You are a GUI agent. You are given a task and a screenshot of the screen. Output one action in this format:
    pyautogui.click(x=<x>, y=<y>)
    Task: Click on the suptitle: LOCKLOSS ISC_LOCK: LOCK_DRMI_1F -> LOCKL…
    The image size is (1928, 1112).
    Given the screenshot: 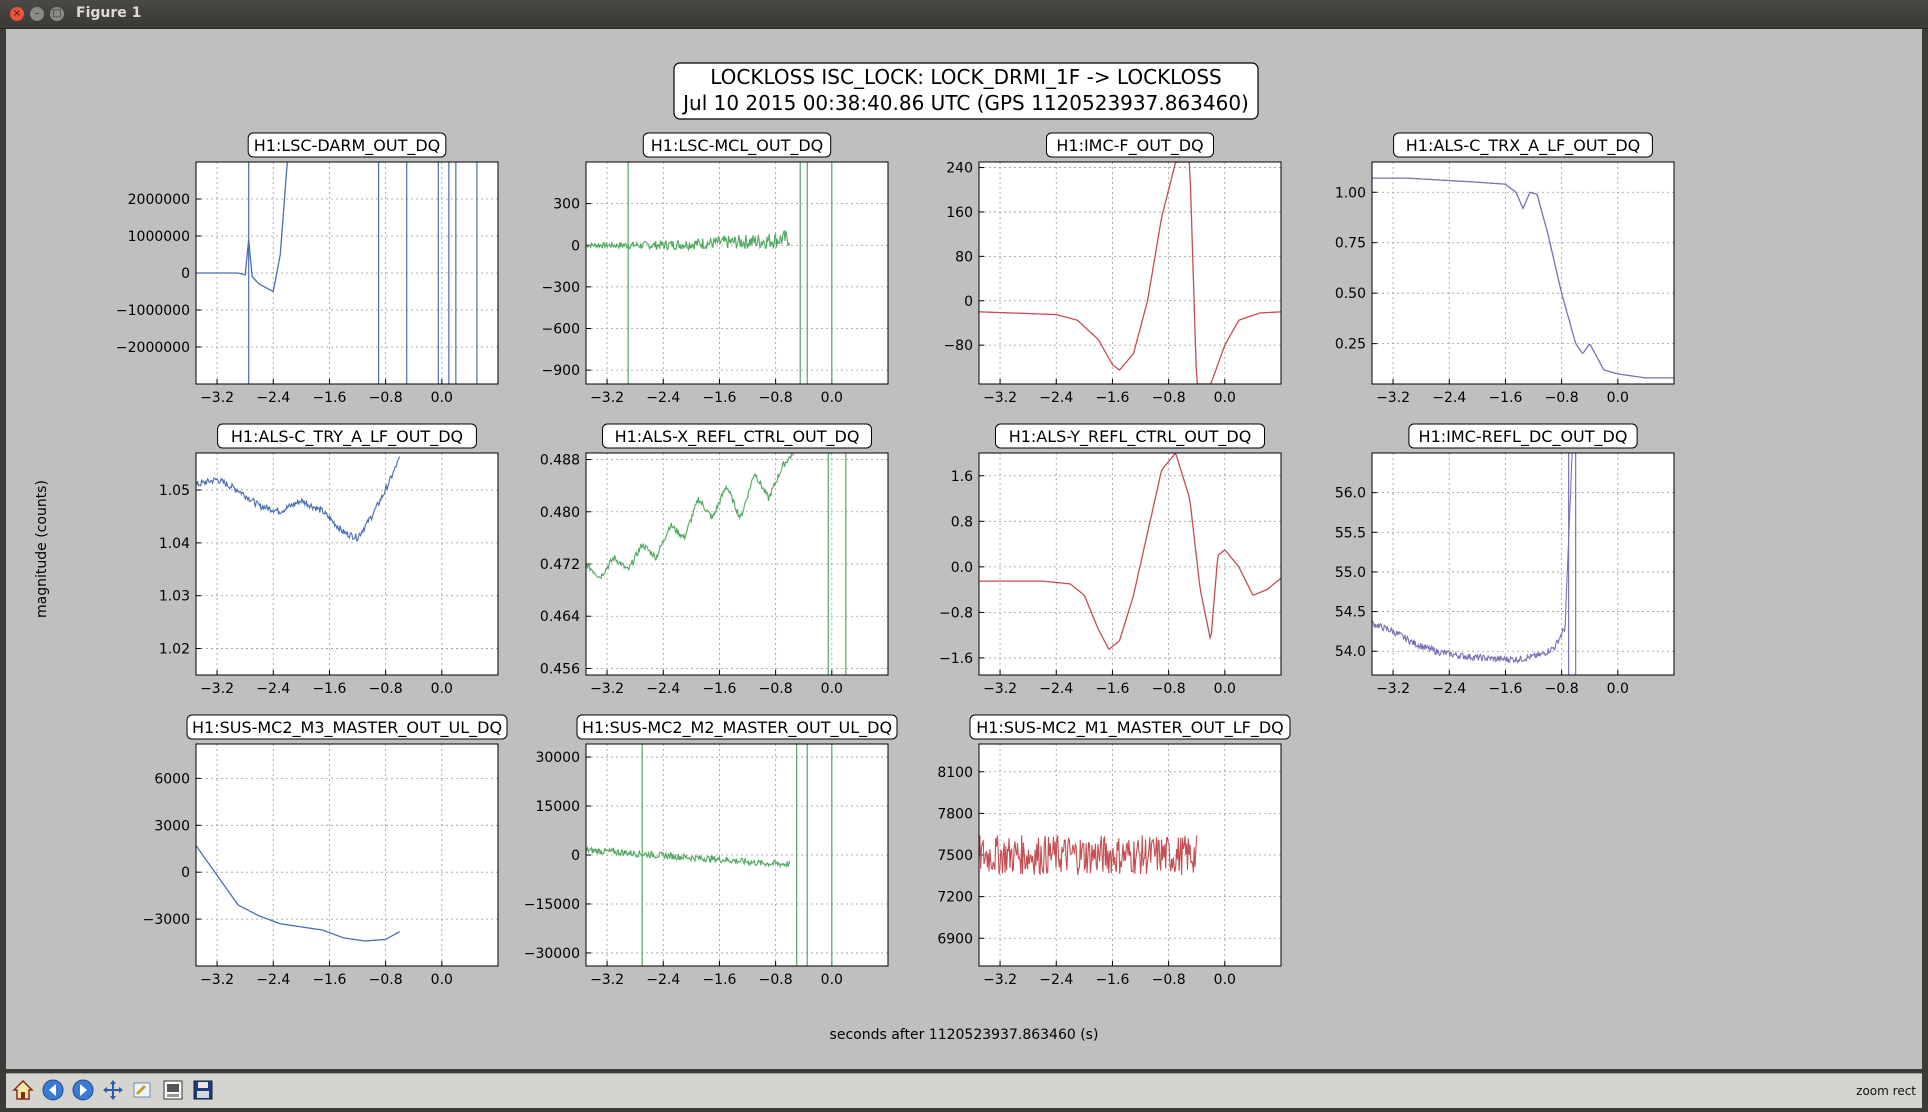 What is the action you would take?
    pyautogui.click(x=966, y=91)
    